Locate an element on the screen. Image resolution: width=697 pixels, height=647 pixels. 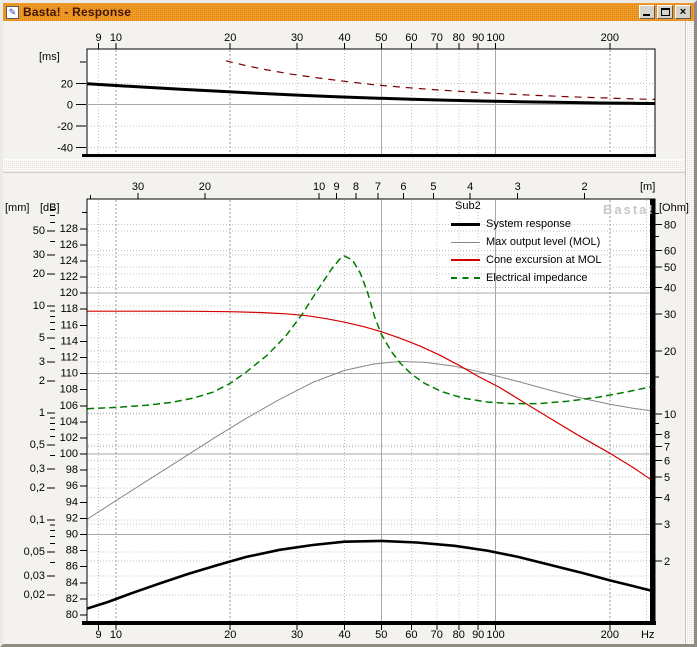
maximize-button is located at coordinates (665, 12).